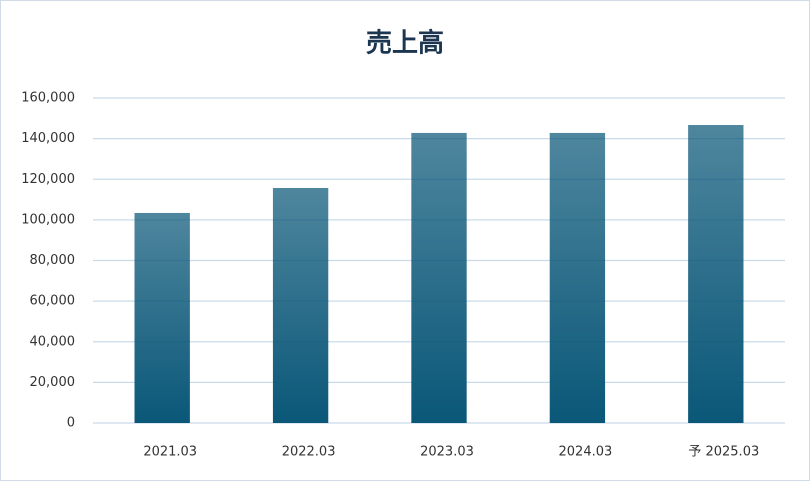  I want to click on y-tick-label: 80,000, so click(53, 260).